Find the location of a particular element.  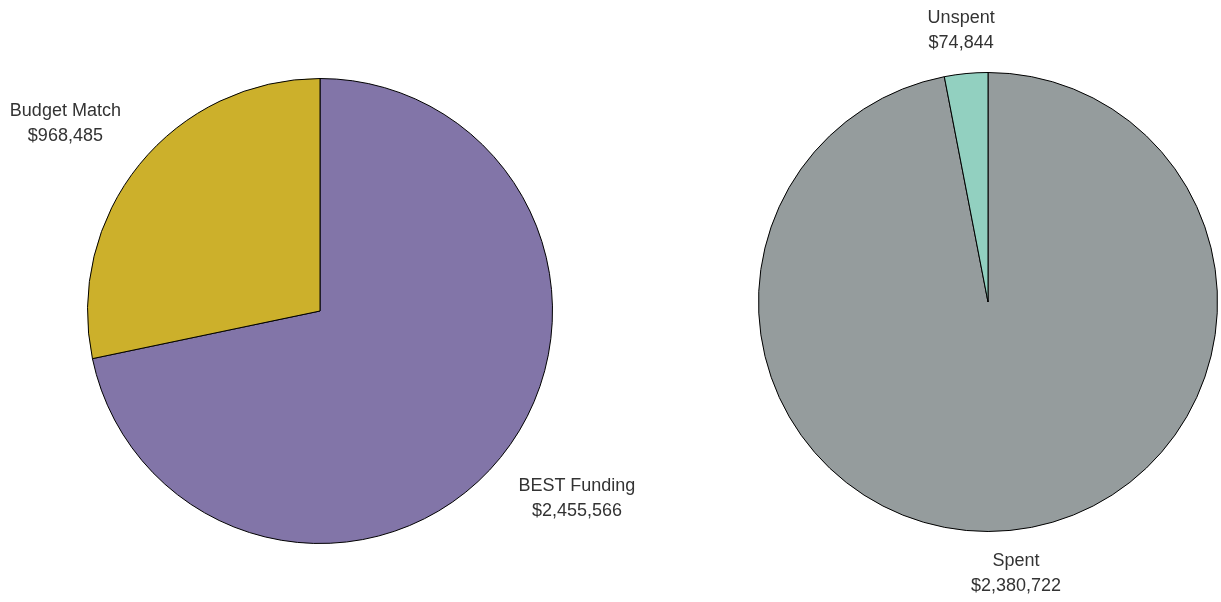

slice-label: Spent is located at coordinates (1016, 559).